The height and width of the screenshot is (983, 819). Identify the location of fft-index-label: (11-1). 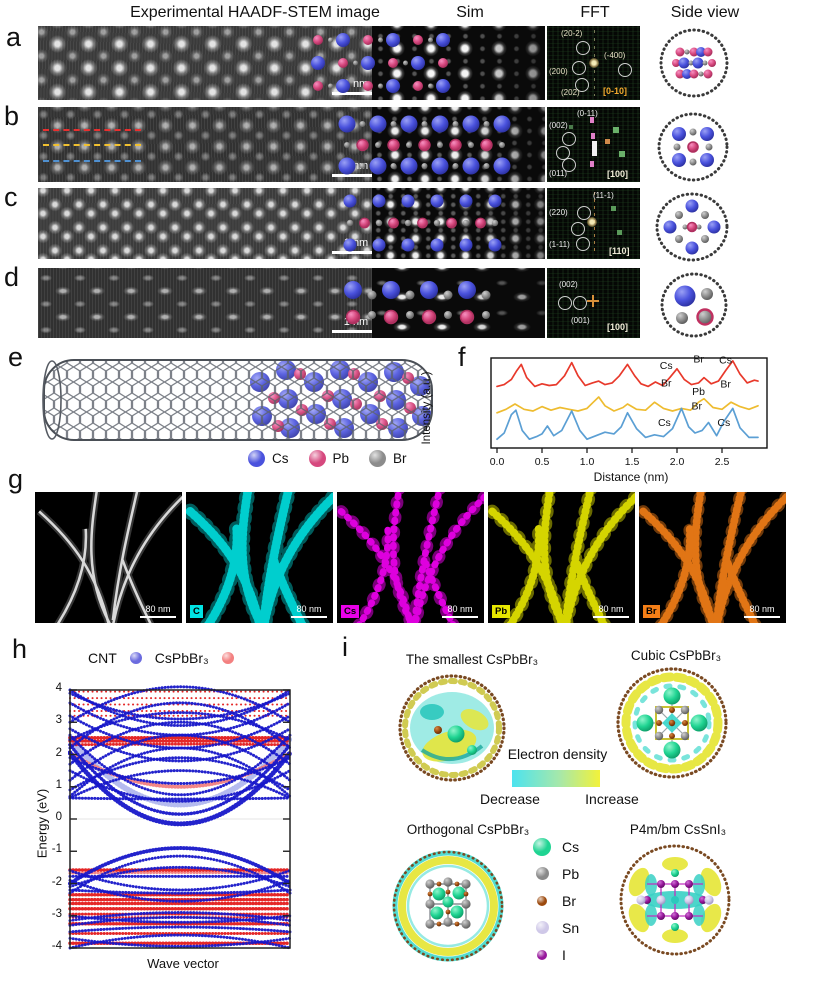
(603, 195).